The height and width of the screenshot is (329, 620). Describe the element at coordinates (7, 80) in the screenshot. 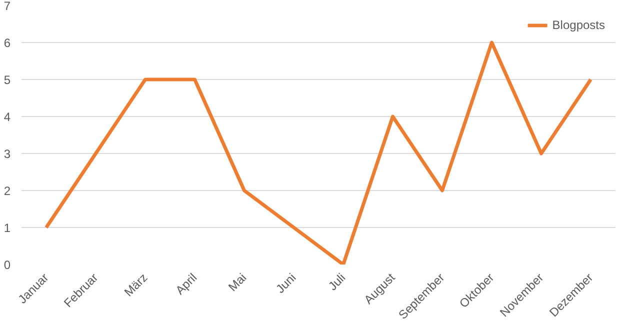

I see `y-tick-label: 5` at that location.